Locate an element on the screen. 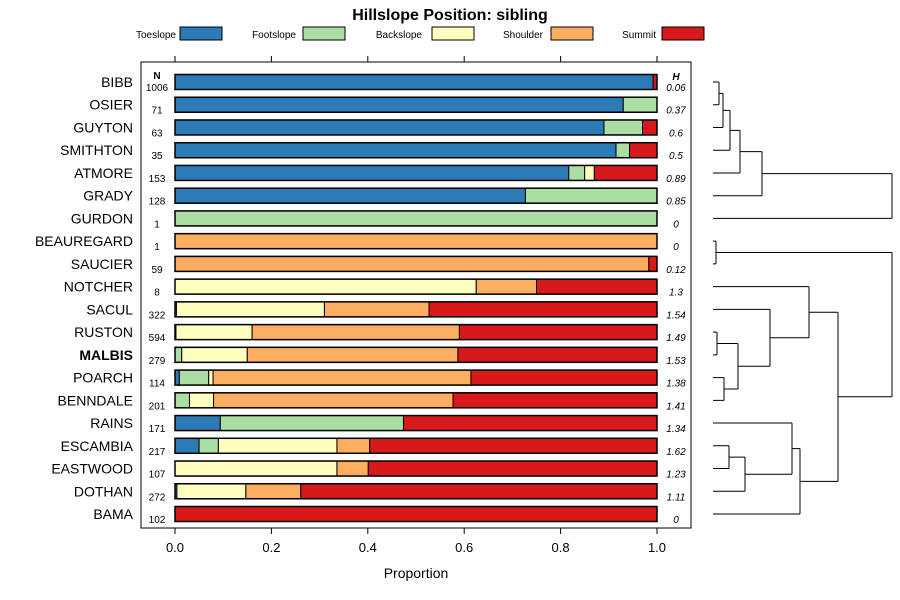 The image size is (900, 600). bar-outline-malbis is located at coordinates (416, 355).